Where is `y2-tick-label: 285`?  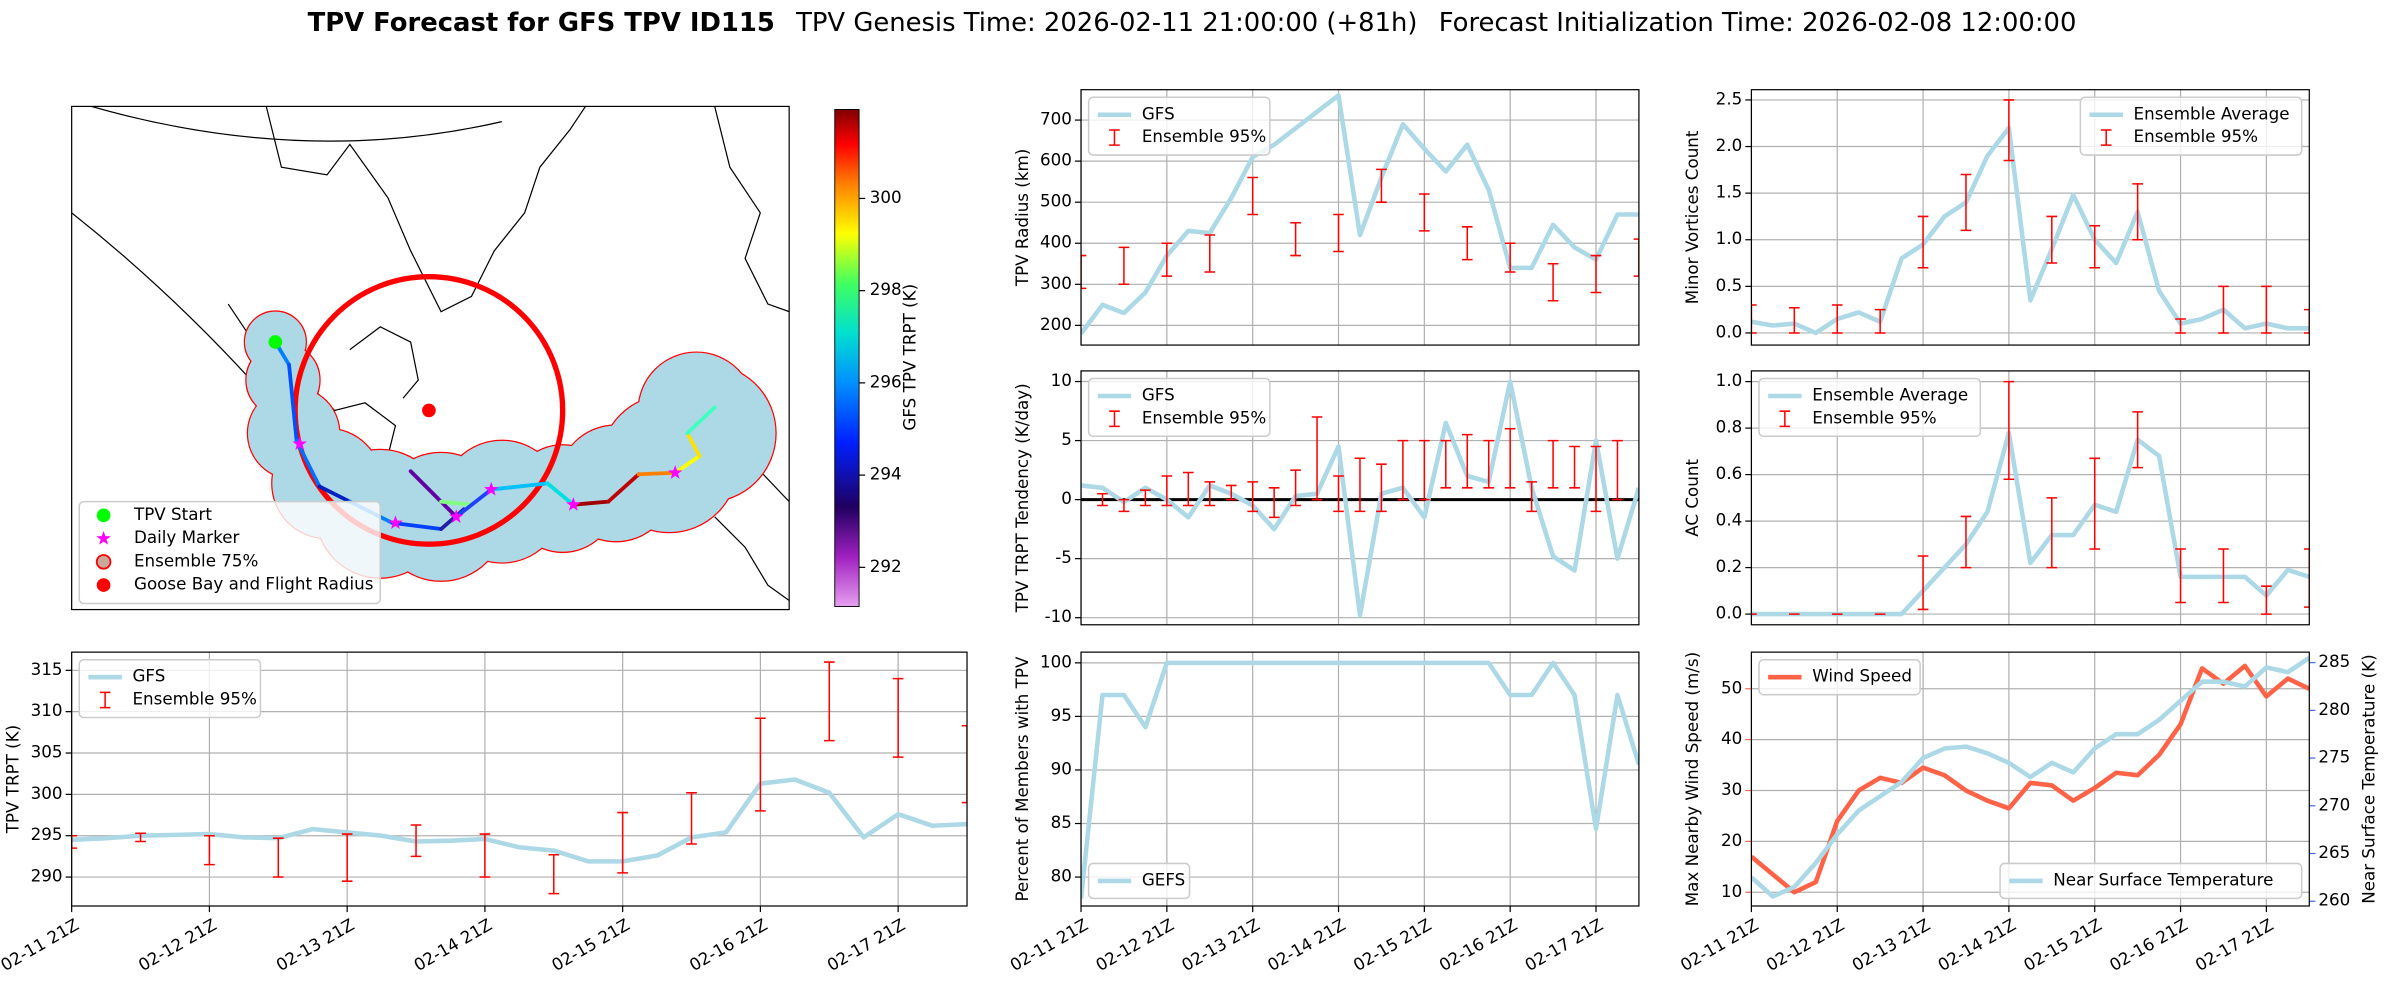 y2-tick-label: 285 is located at coordinates (2334, 661).